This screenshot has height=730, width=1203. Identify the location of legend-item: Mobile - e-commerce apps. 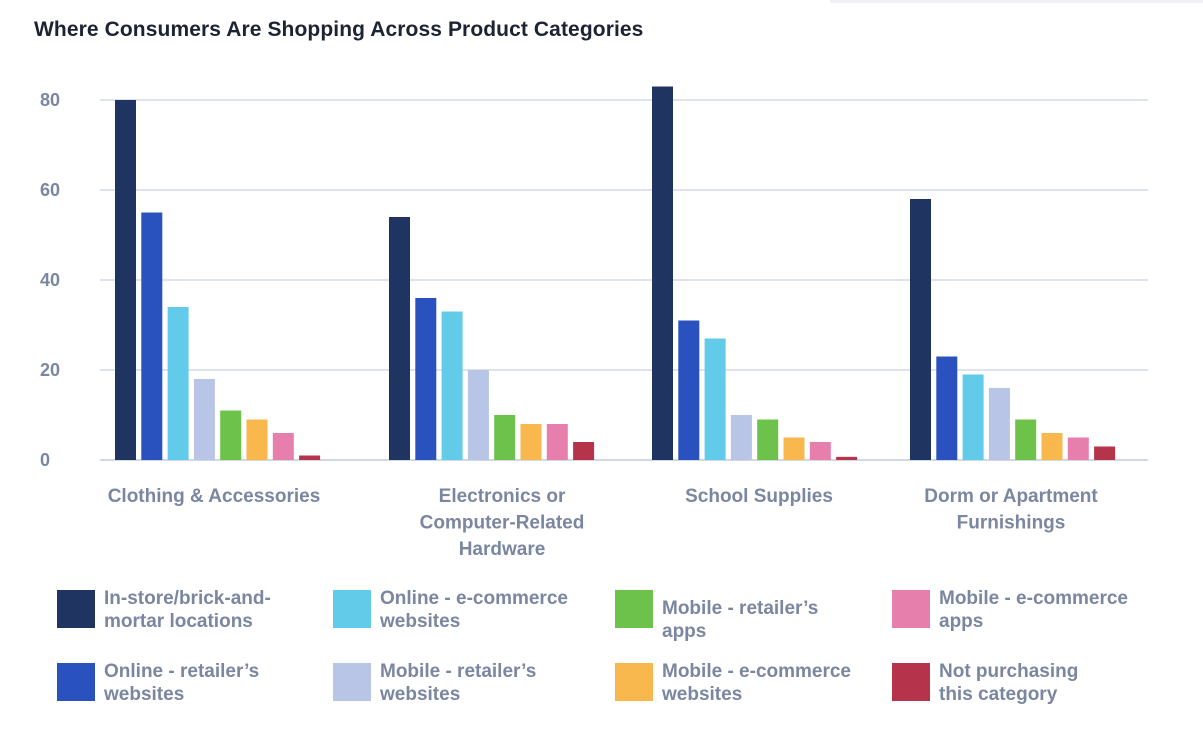
(1015, 610).